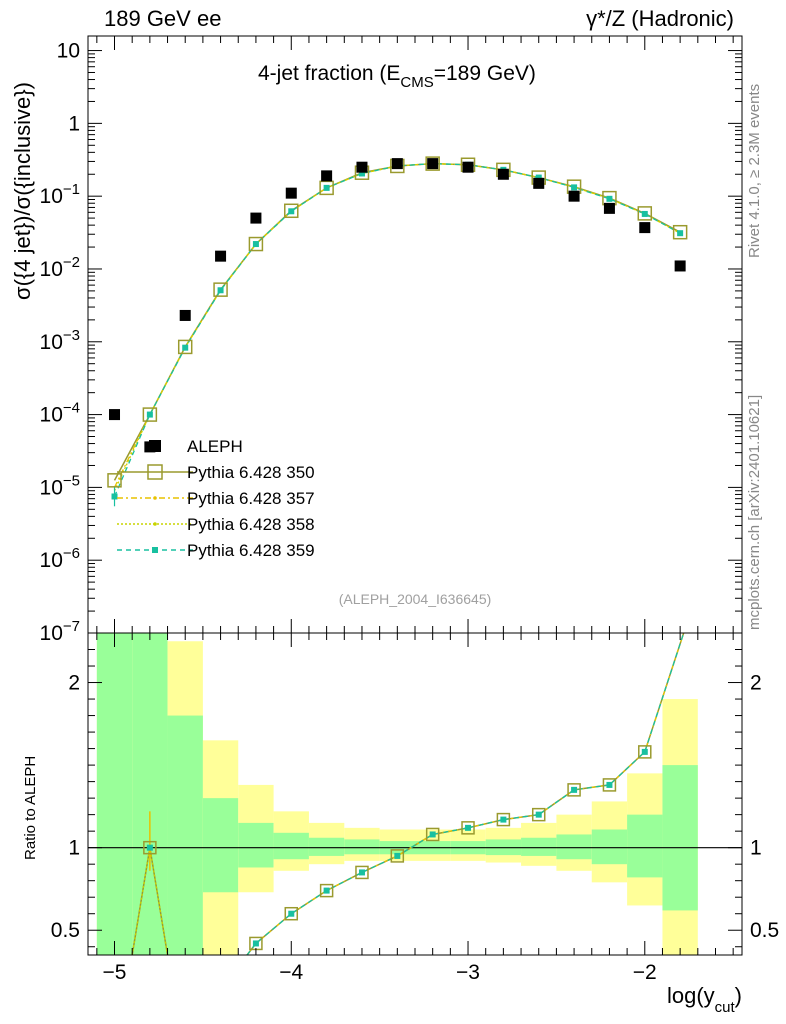  I want to click on x-tick-label: −5, so click(115, 972).